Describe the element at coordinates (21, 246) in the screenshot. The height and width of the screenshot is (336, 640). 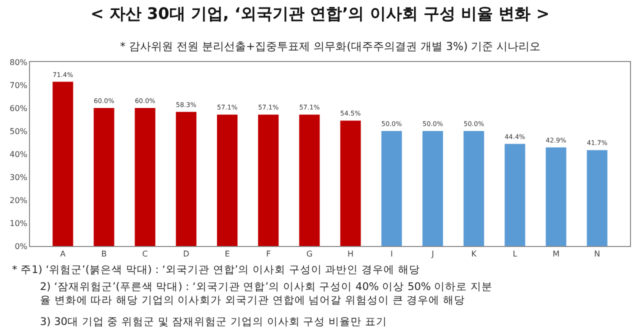
I see `y-tick-label: 0%` at that location.